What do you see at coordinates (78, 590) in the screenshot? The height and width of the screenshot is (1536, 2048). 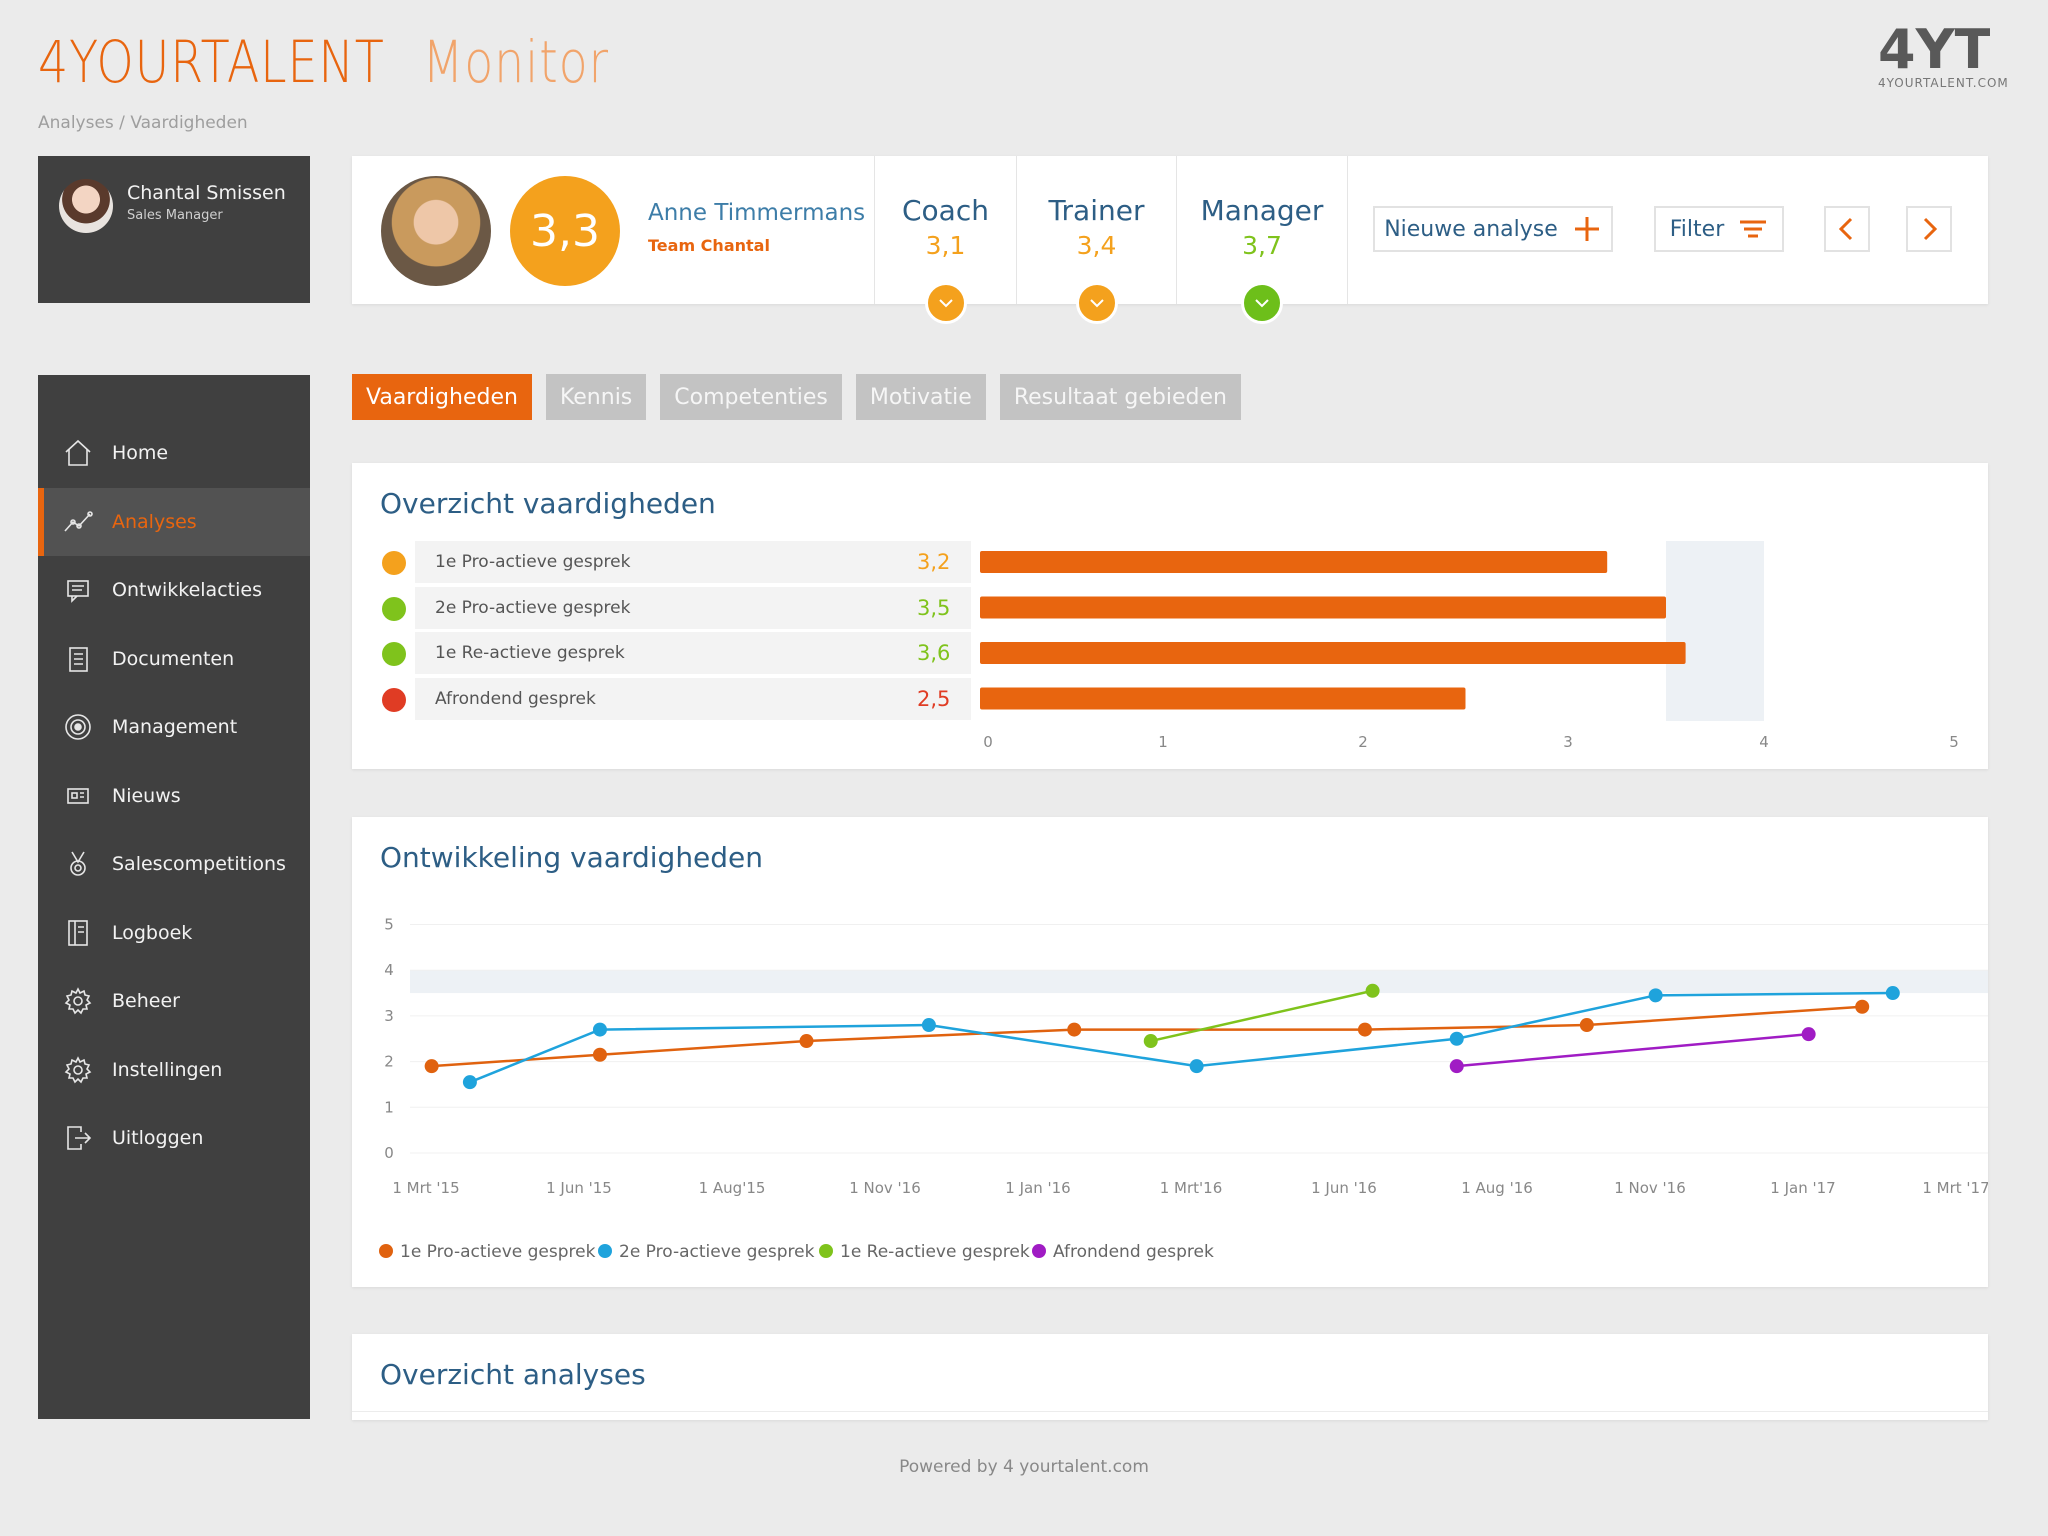 I see `message-icon` at bounding box center [78, 590].